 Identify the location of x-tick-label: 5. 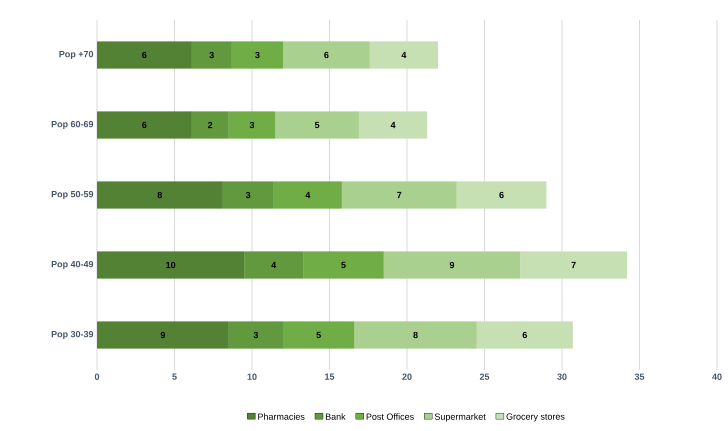
(174, 377).